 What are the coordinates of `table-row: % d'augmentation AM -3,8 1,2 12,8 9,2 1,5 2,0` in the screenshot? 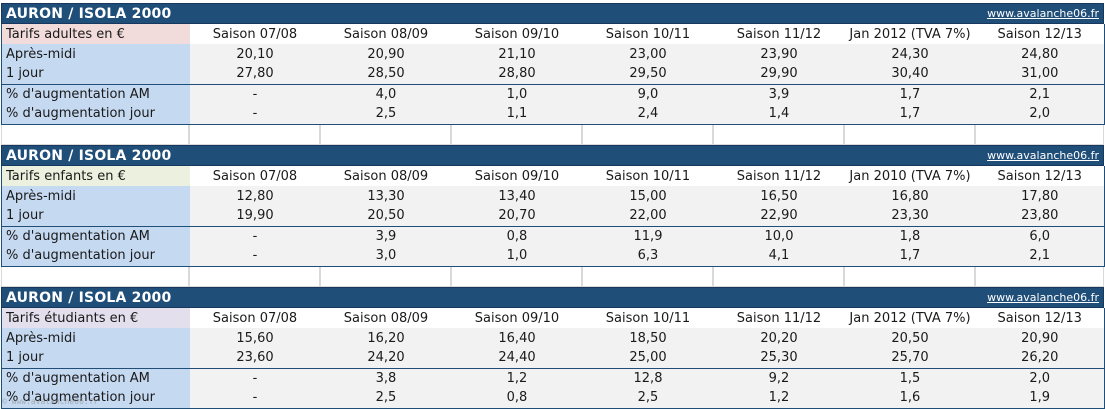 It's located at (553, 377).